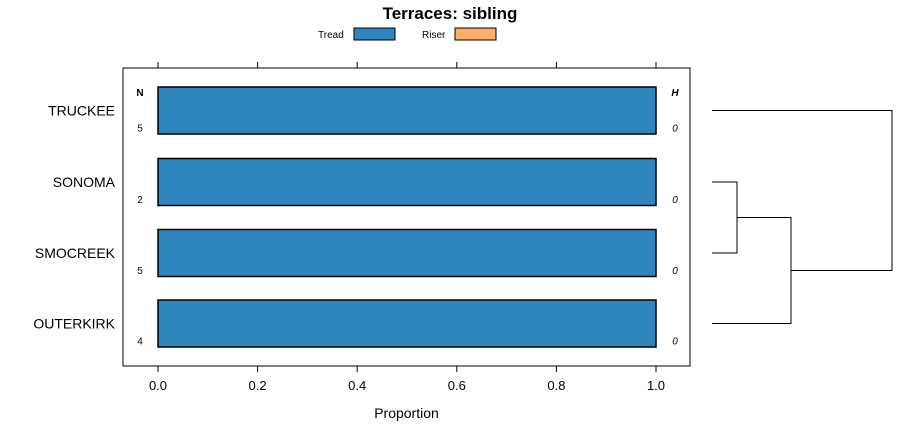  Describe the element at coordinates (406, 413) in the screenshot. I see `x-axis-label: Proportion` at that location.